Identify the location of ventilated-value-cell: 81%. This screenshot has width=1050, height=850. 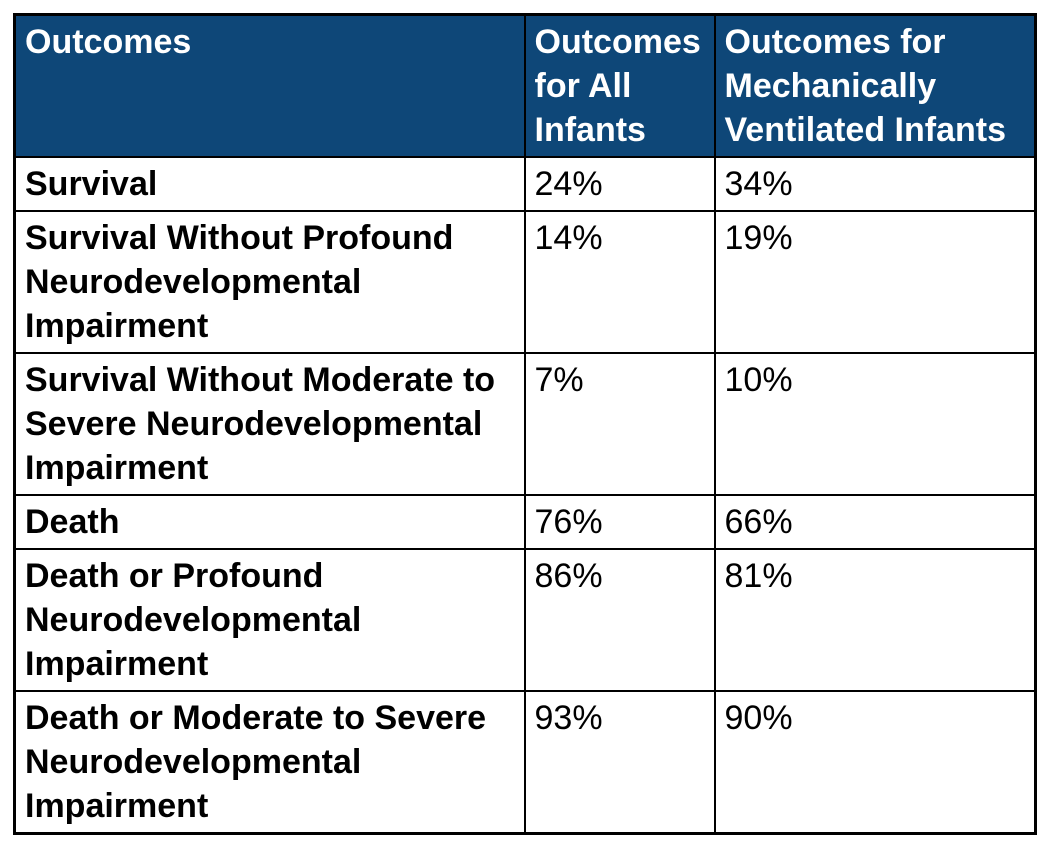
(875, 620).